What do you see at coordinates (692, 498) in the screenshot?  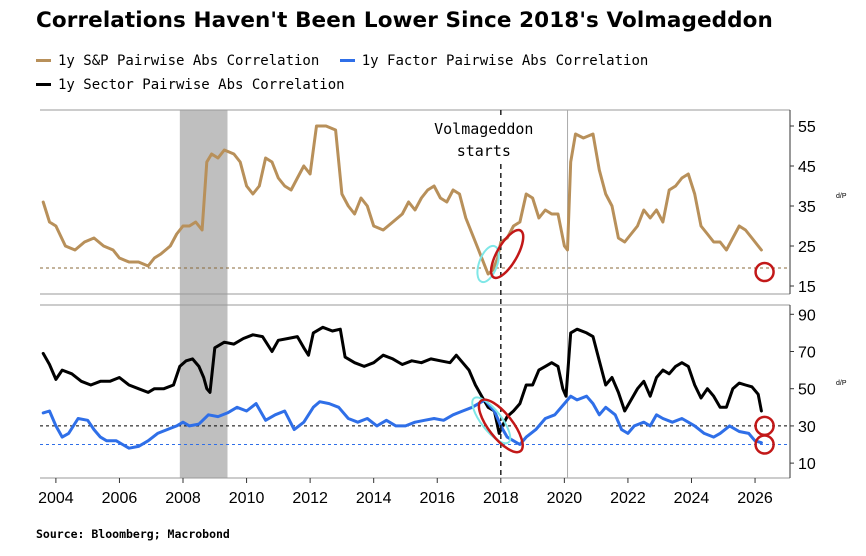 I see `xtick-label: 2024` at bounding box center [692, 498].